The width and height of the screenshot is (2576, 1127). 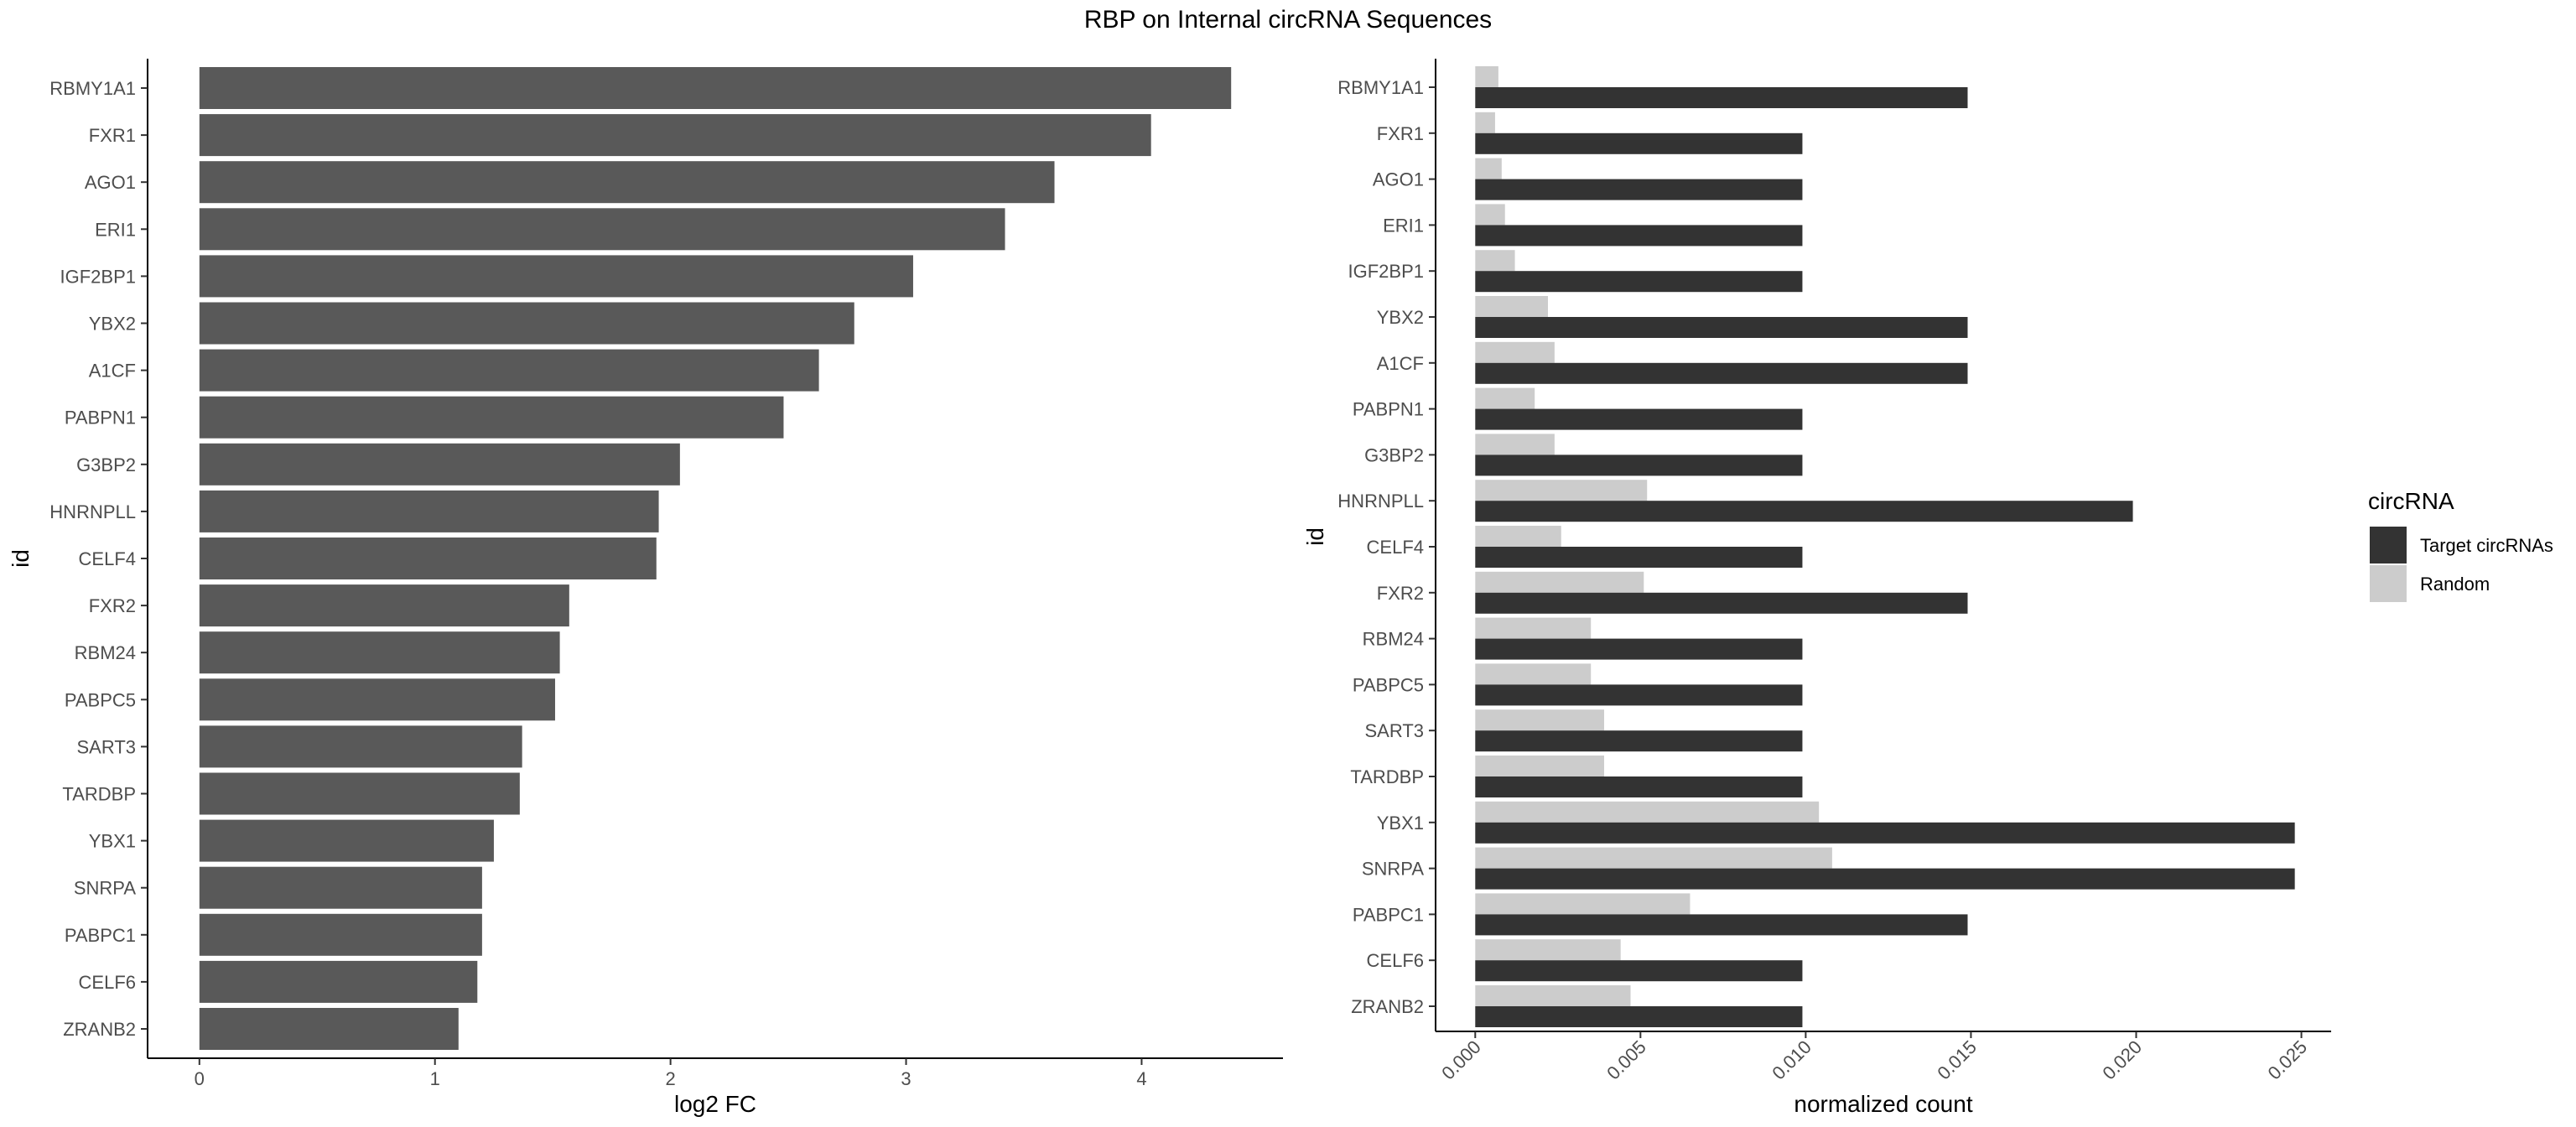 I want to click on bar-pabpc1, so click(x=340, y=934).